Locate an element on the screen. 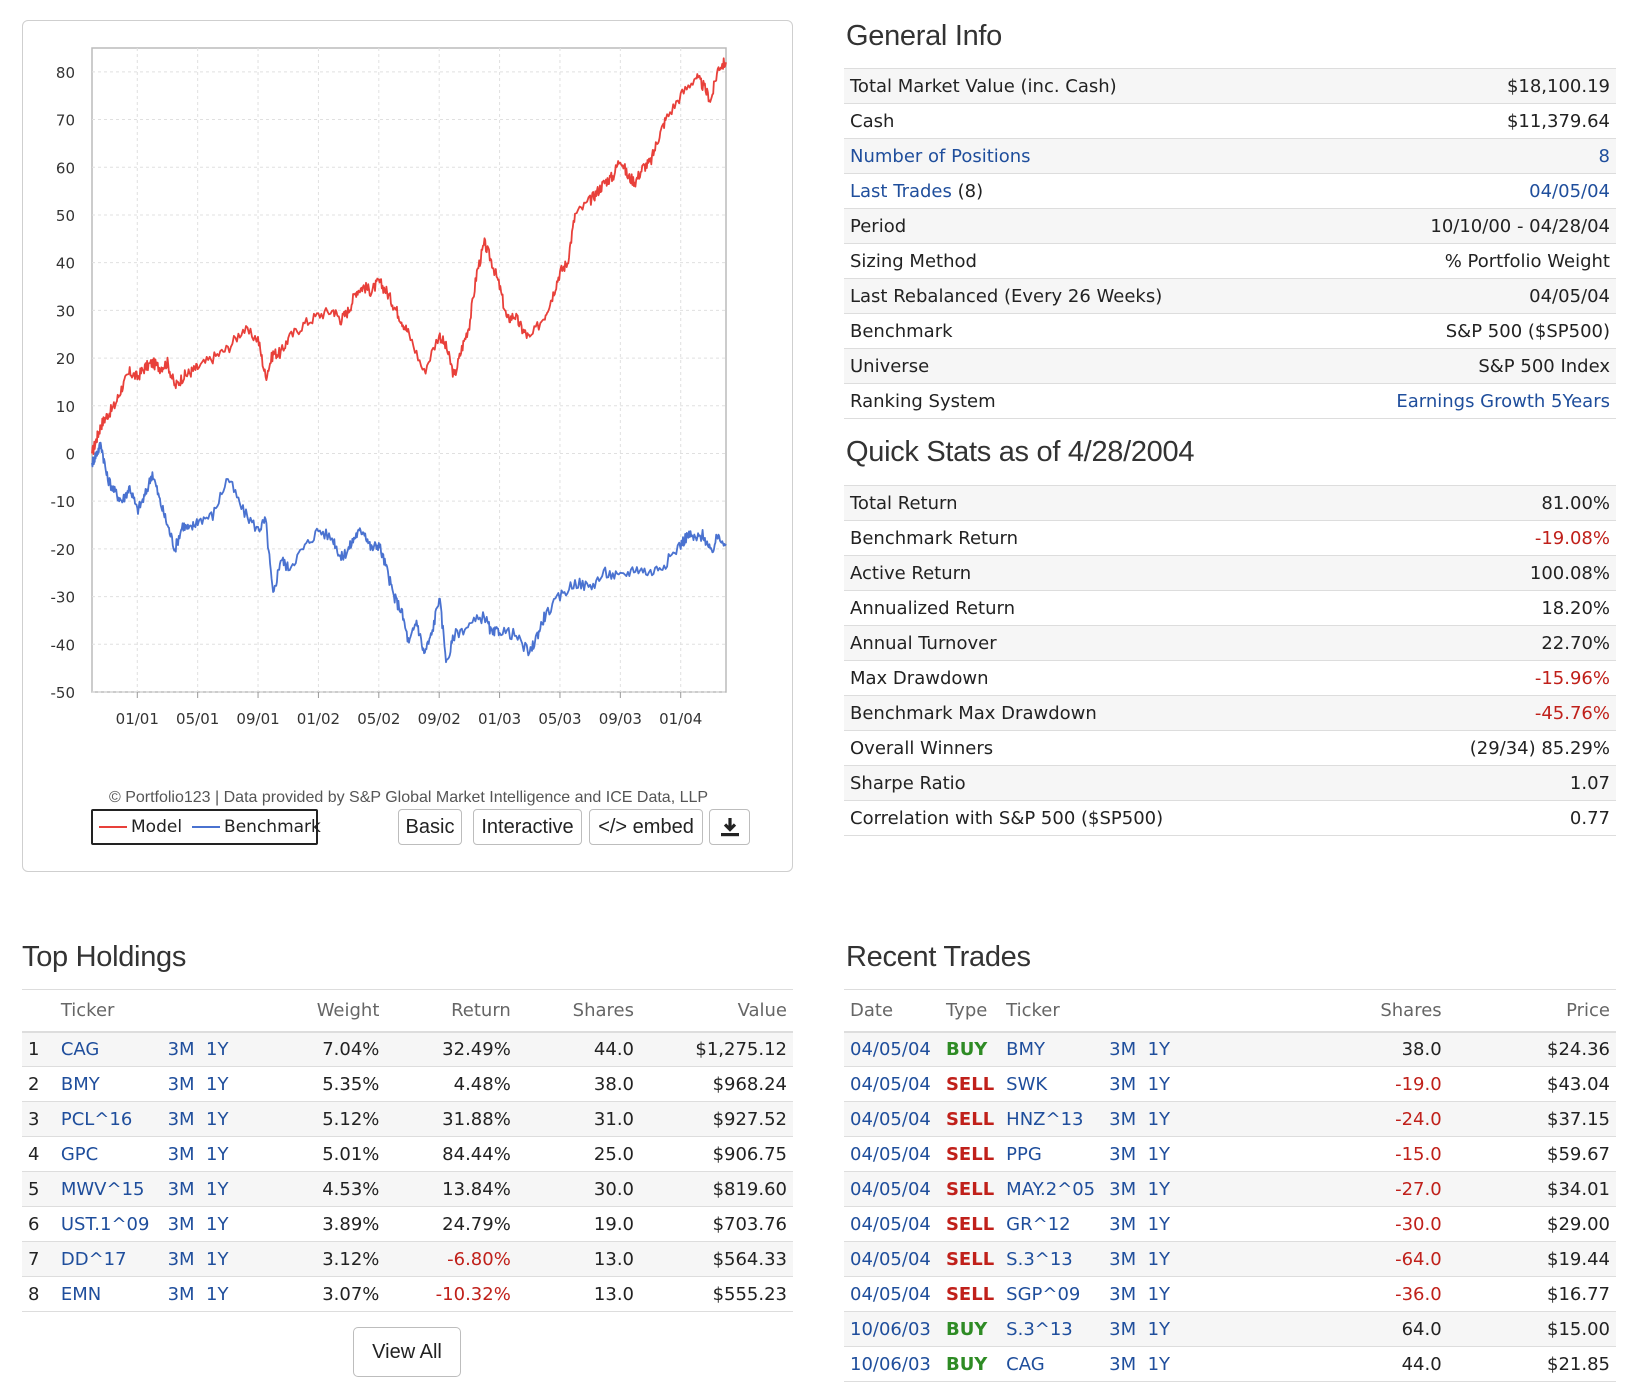 The image size is (1640, 1388). column-header-type: Type is located at coordinates (970, 1011).